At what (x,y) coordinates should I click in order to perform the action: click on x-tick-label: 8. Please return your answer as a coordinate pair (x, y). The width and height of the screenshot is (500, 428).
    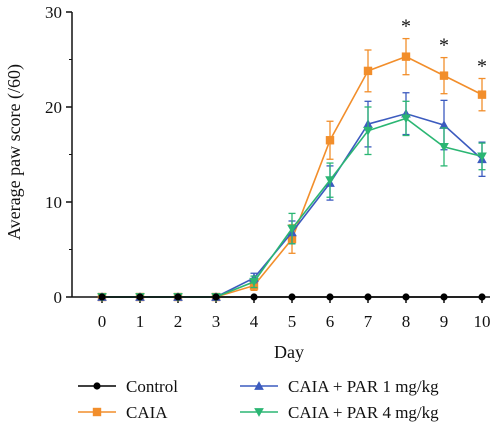
    Looking at the image, I should click on (406, 321).